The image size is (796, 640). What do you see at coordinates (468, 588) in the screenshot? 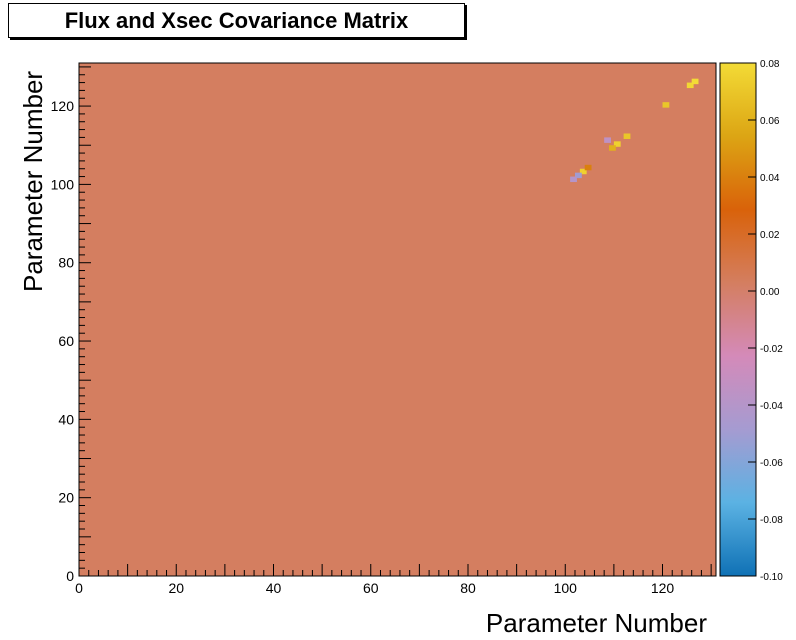
I see `x-tick-label: 80` at bounding box center [468, 588].